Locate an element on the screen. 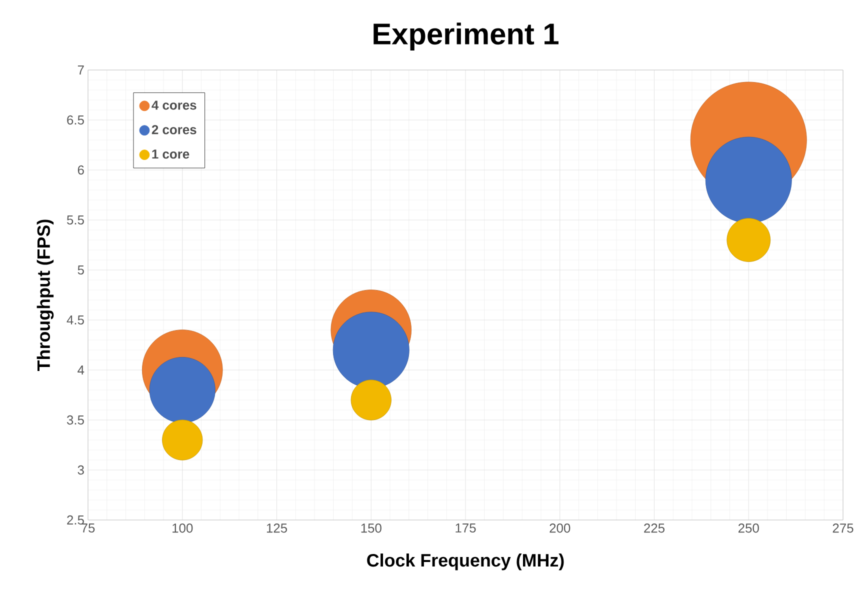  x-tick-label: 100 is located at coordinates (182, 528).